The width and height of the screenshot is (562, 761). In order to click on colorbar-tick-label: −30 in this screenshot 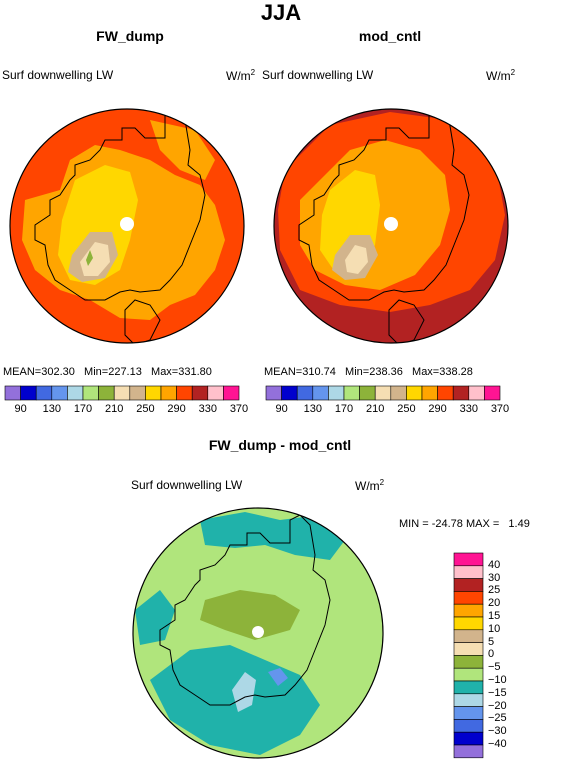, I will do `click(497, 731)`.